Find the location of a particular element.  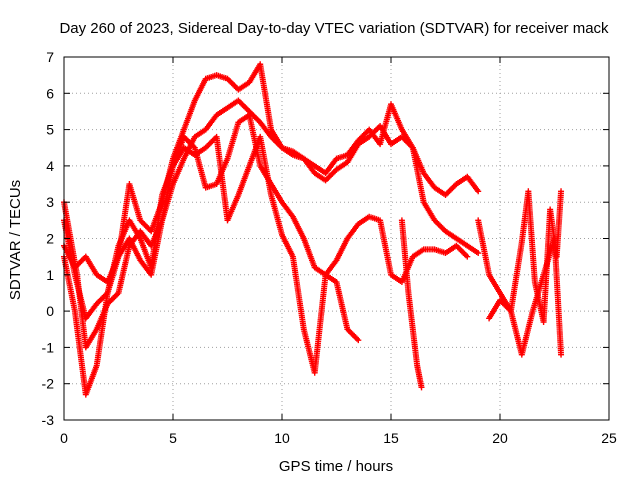

y-tick-label: 4 is located at coordinates (50, 166).